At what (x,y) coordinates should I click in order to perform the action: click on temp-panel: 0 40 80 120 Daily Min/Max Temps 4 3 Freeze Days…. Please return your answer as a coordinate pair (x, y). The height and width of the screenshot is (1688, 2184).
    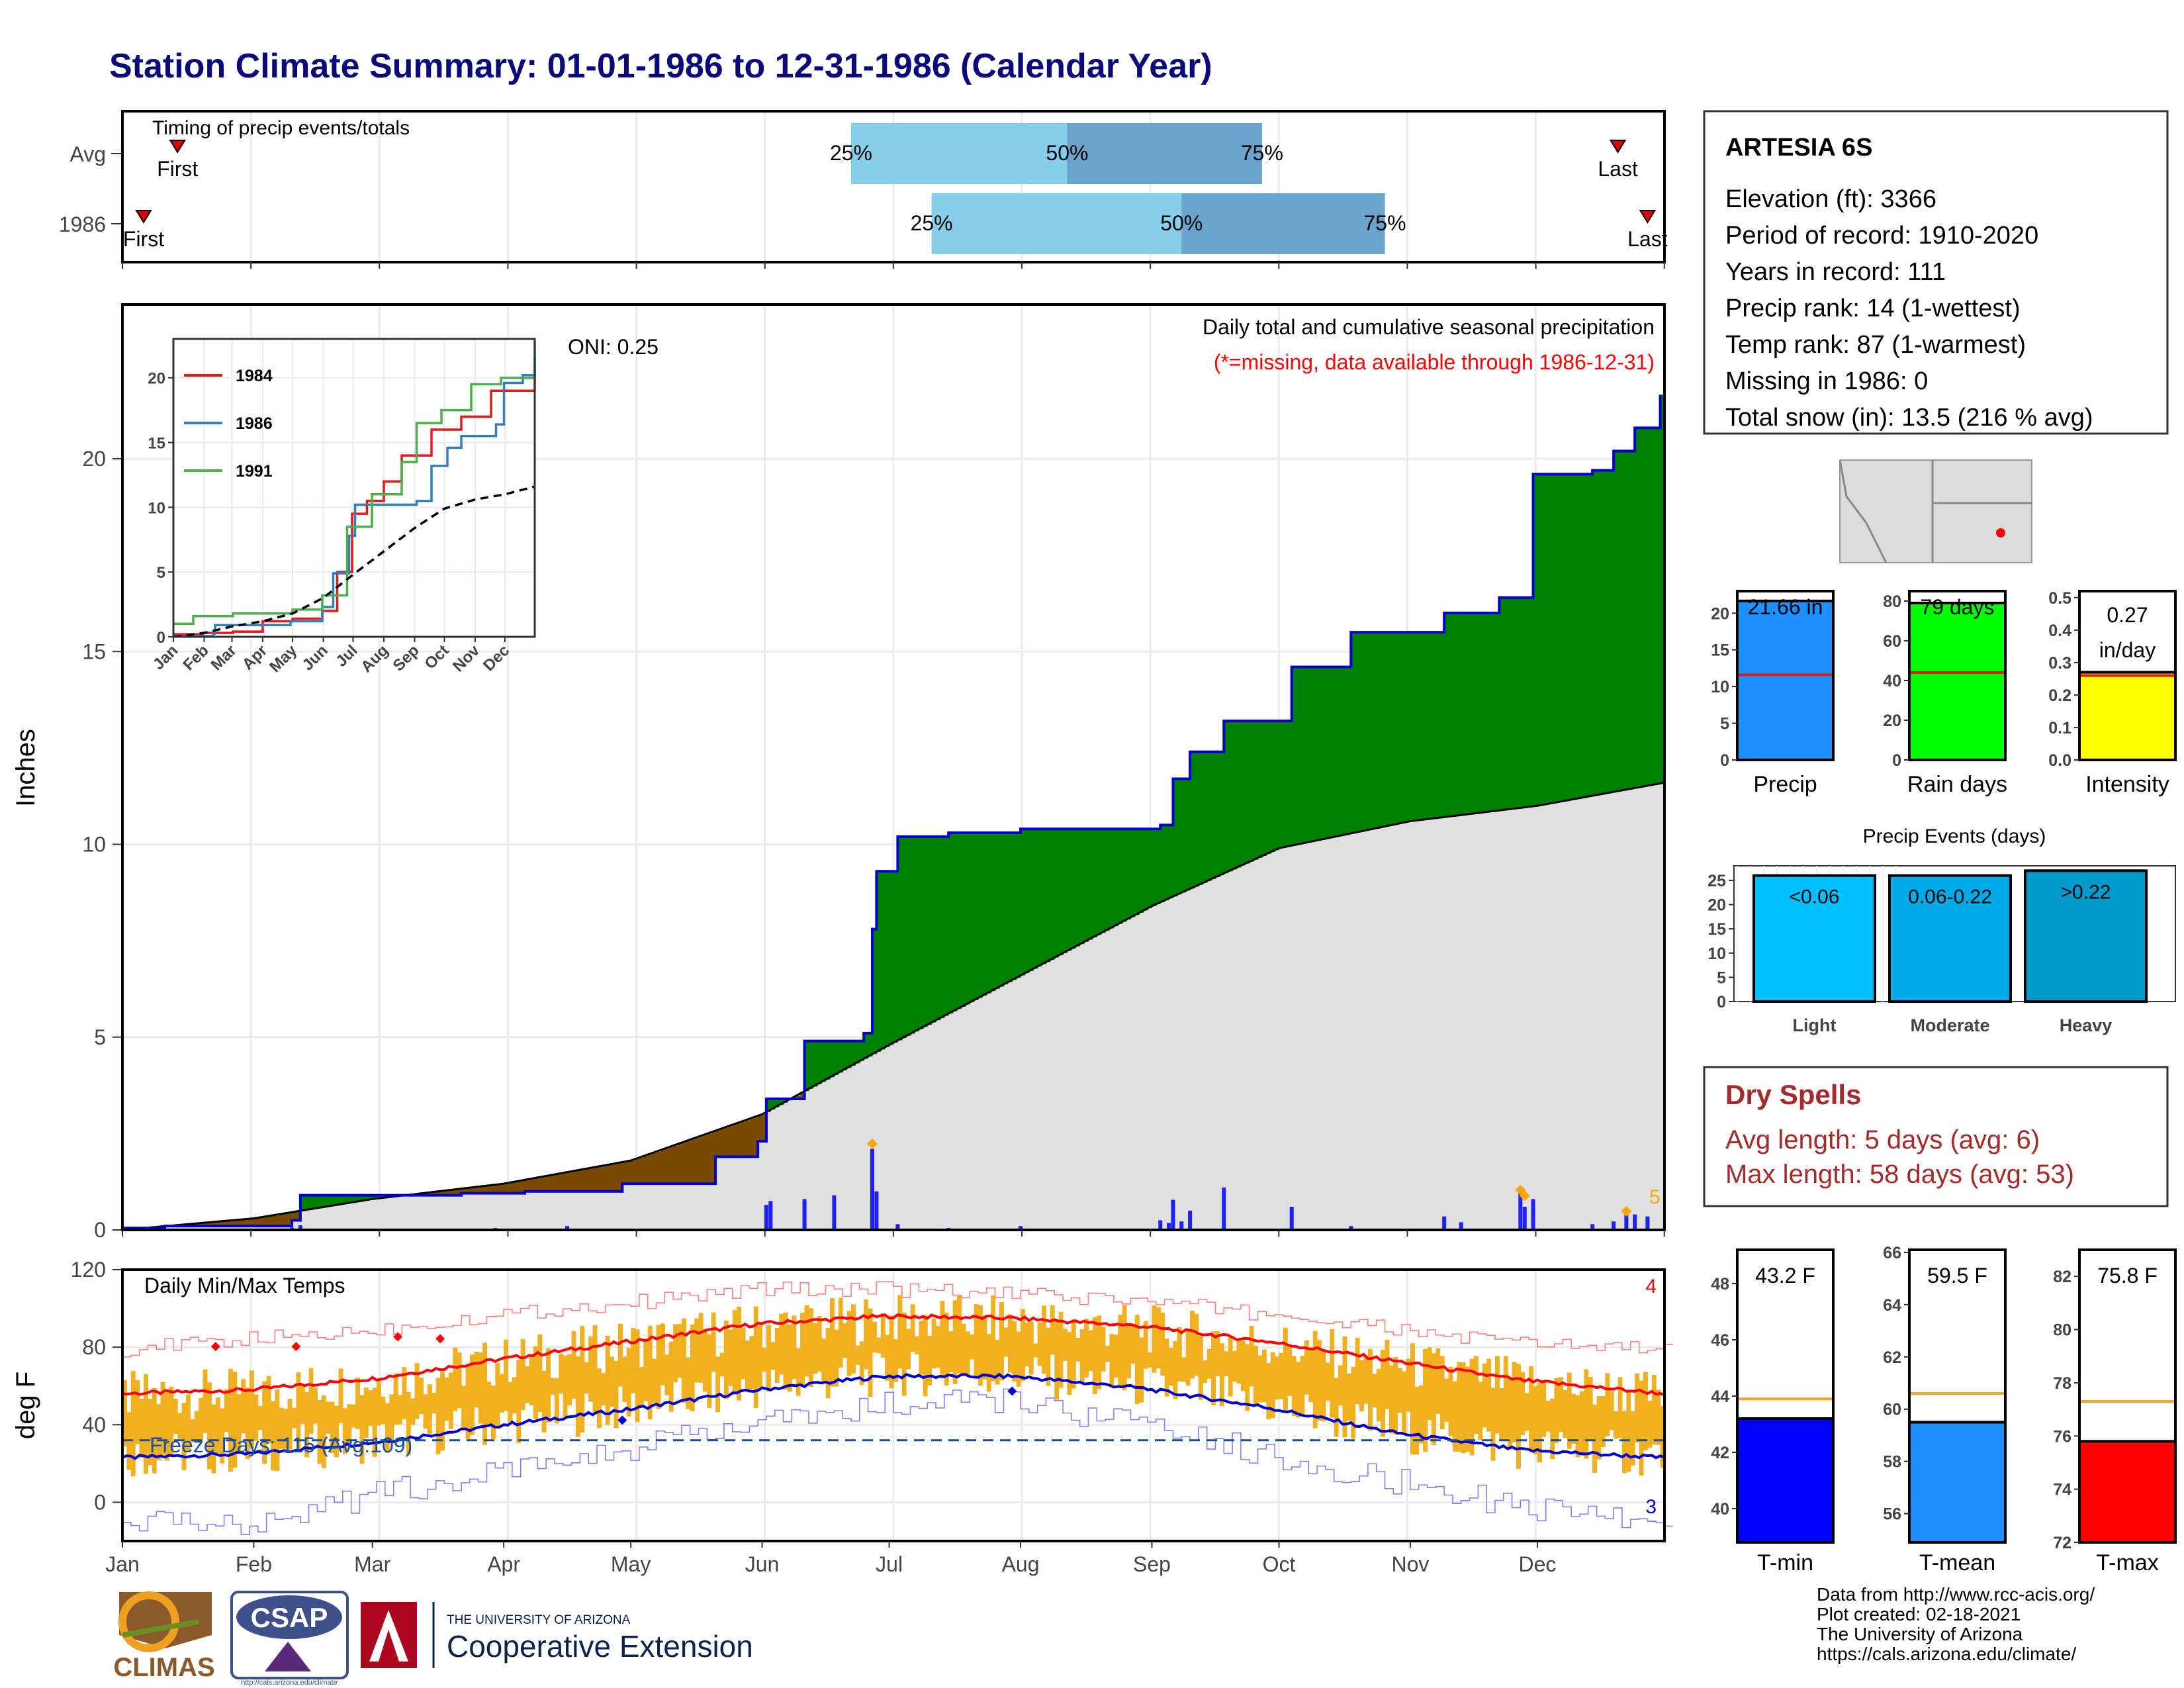
    Looking at the image, I should click on (842, 1417).